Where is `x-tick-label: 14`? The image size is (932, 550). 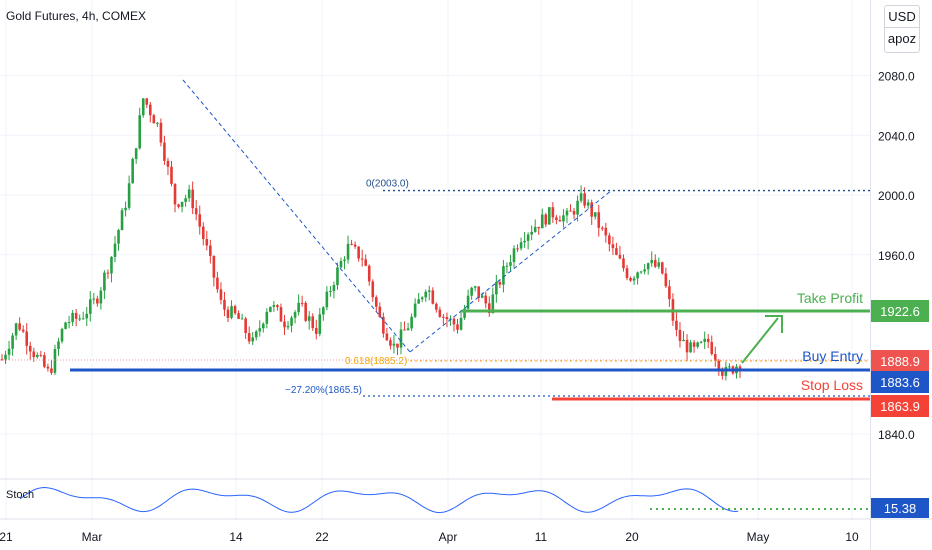
x-tick-label: 14 is located at coordinates (236, 537).